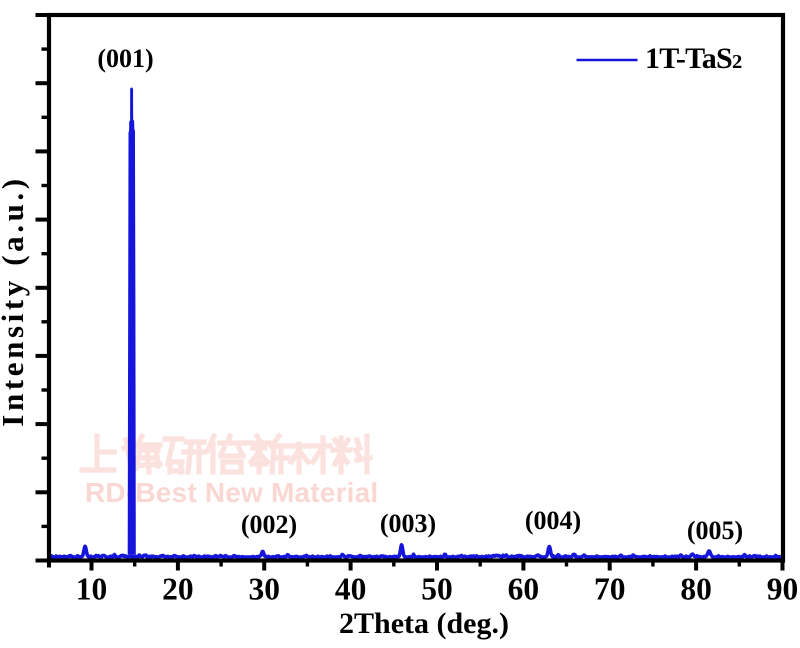  I want to click on svg-text: 10, so click(92, 589).